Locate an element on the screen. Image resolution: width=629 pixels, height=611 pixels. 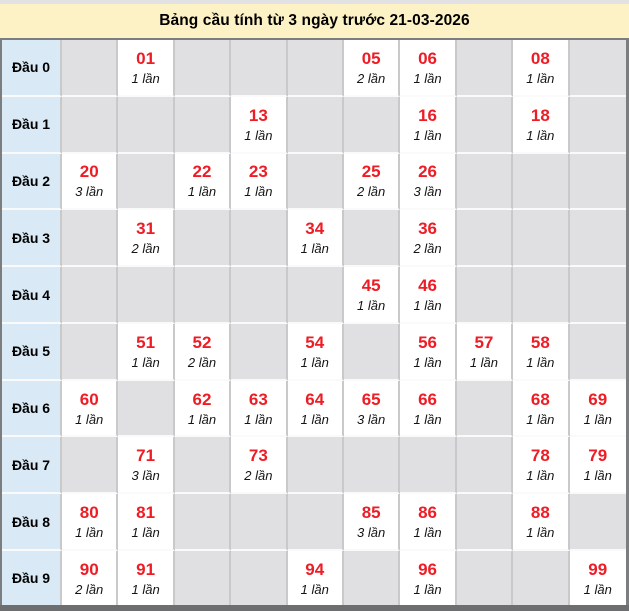
number-cell: 96 1 lần is located at coordinates (428, 578).